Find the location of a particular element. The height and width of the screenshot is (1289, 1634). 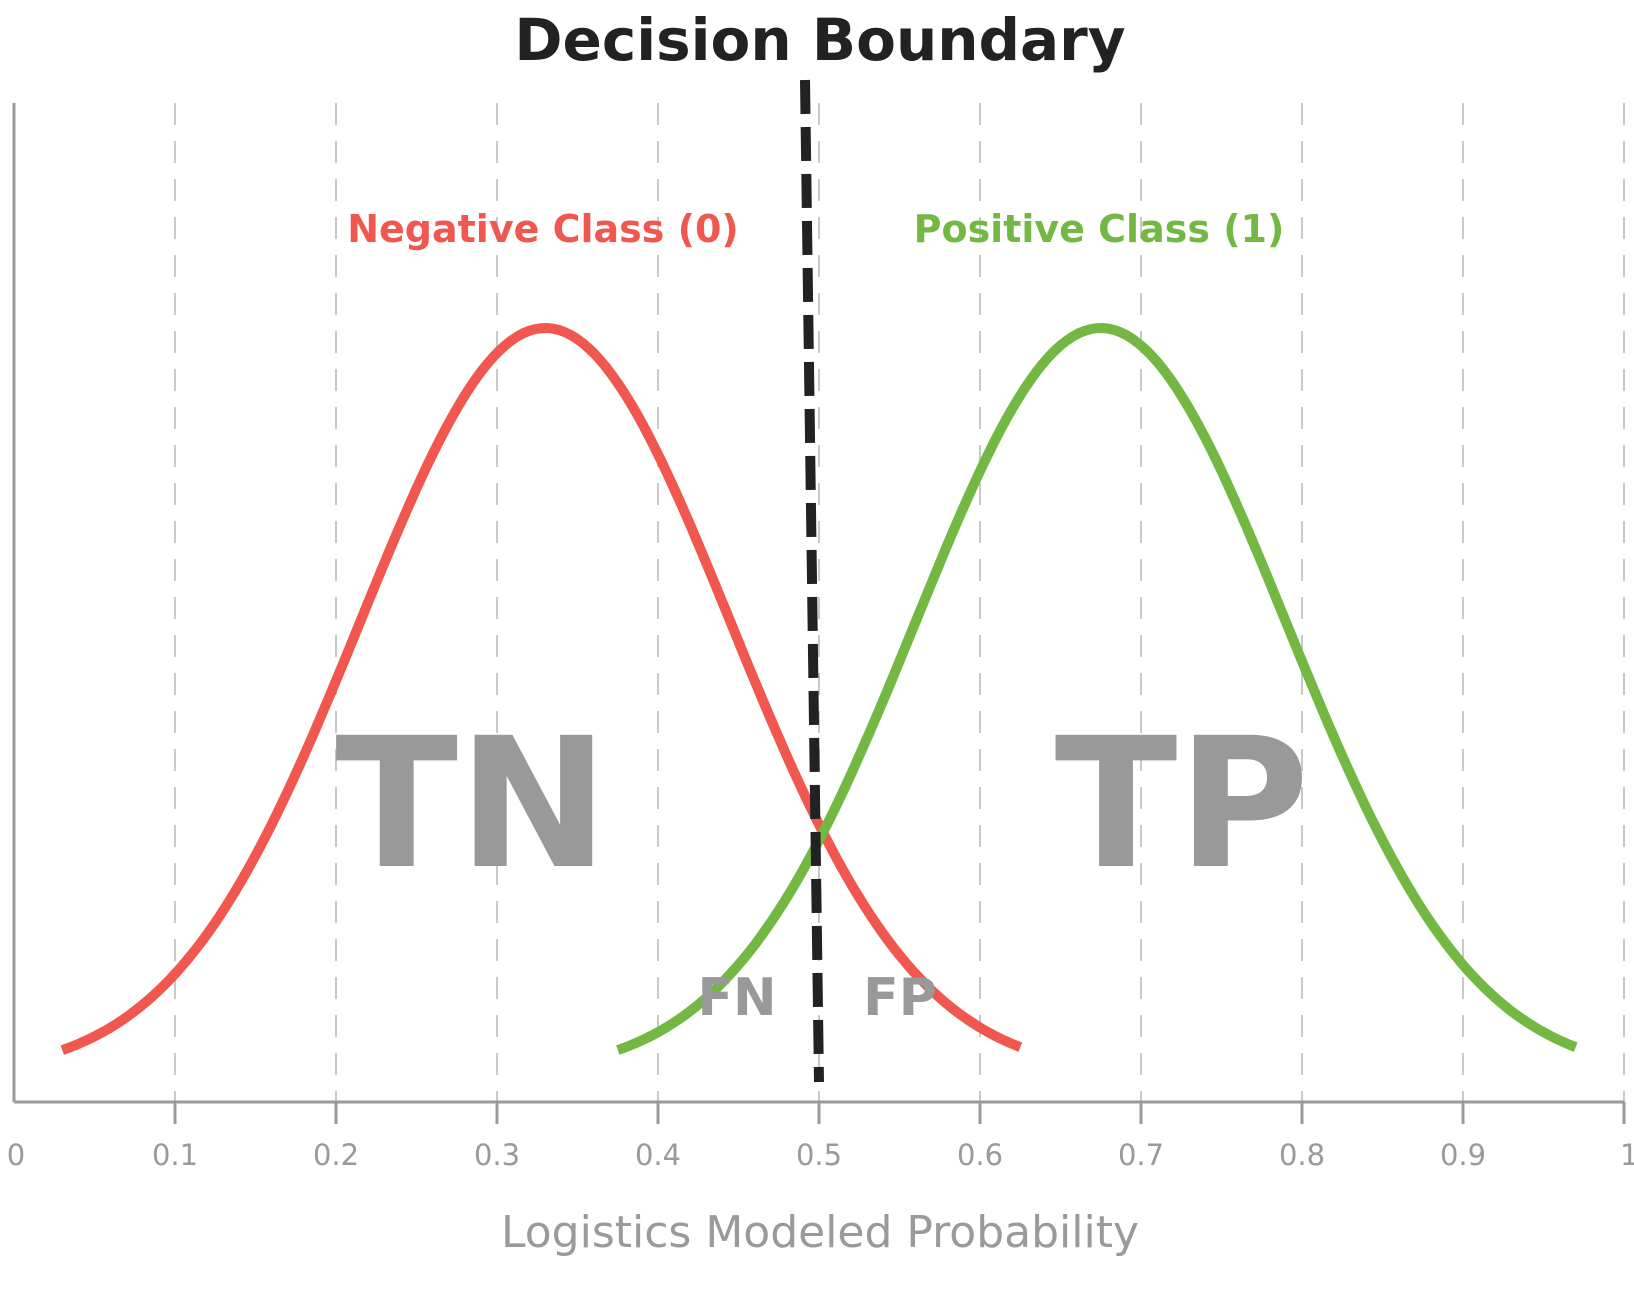

x-tick-label: 0.5 is located at coordinates (819, 1155).